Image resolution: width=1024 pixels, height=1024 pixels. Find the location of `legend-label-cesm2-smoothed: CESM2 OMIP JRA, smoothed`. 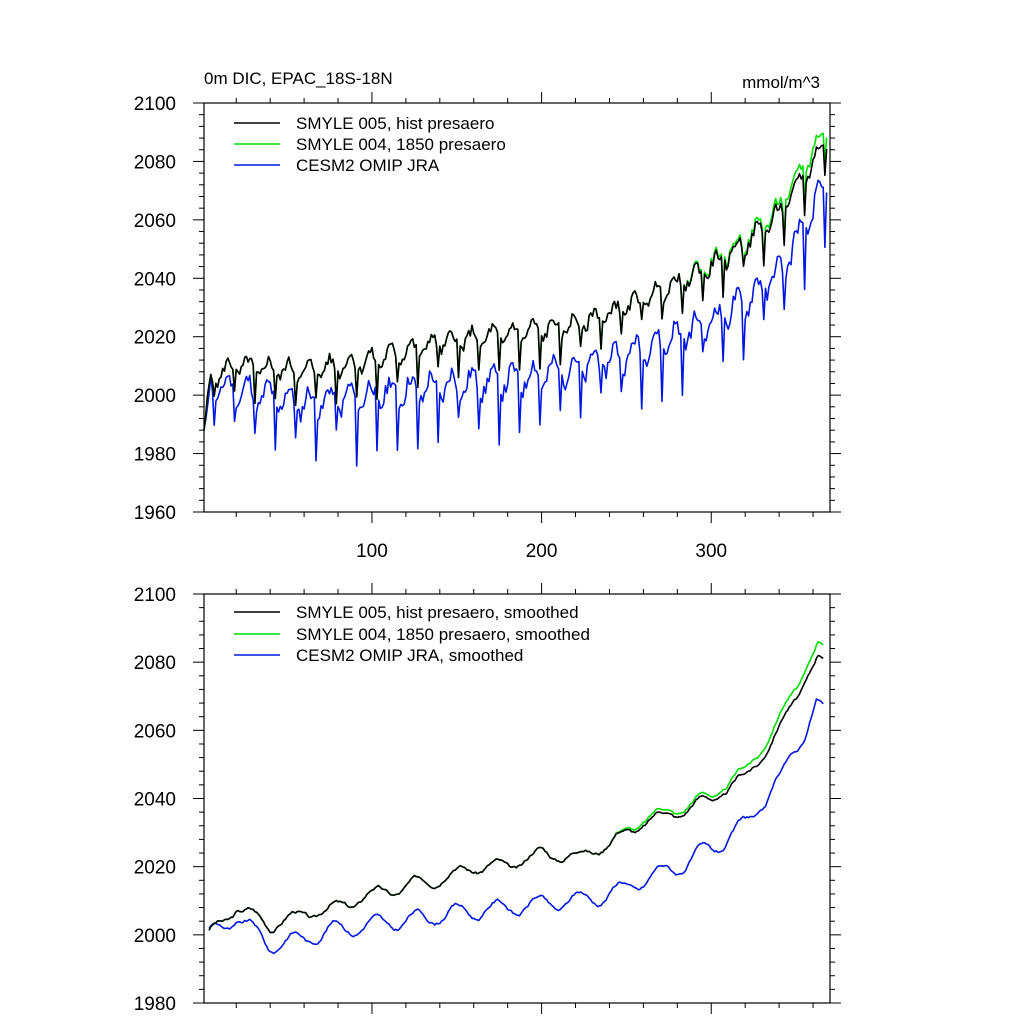

legend-label-cesm2-smoothed: CESM2 OMIP JRA, smoothed is located at coordinates (409, 655).